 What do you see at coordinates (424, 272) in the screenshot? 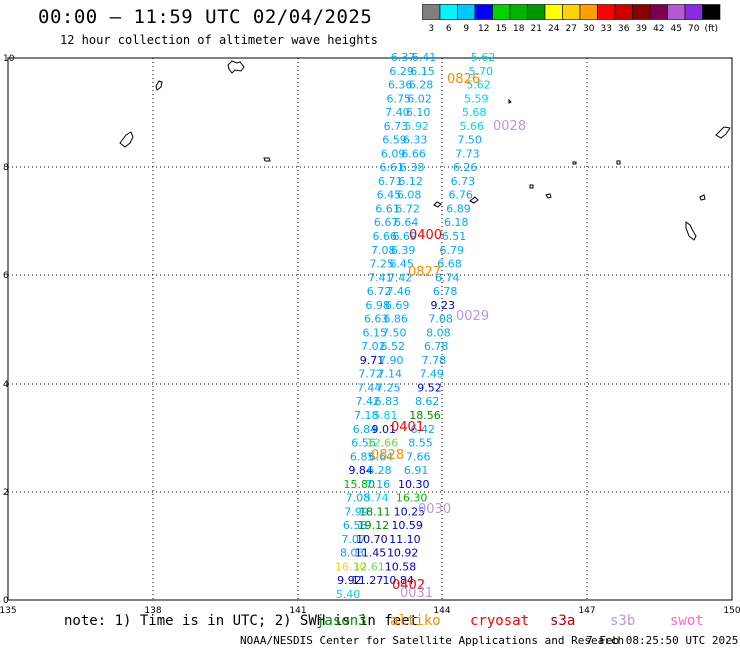
I see `track-pass-label: 0827` at bounding box center [424, 272].